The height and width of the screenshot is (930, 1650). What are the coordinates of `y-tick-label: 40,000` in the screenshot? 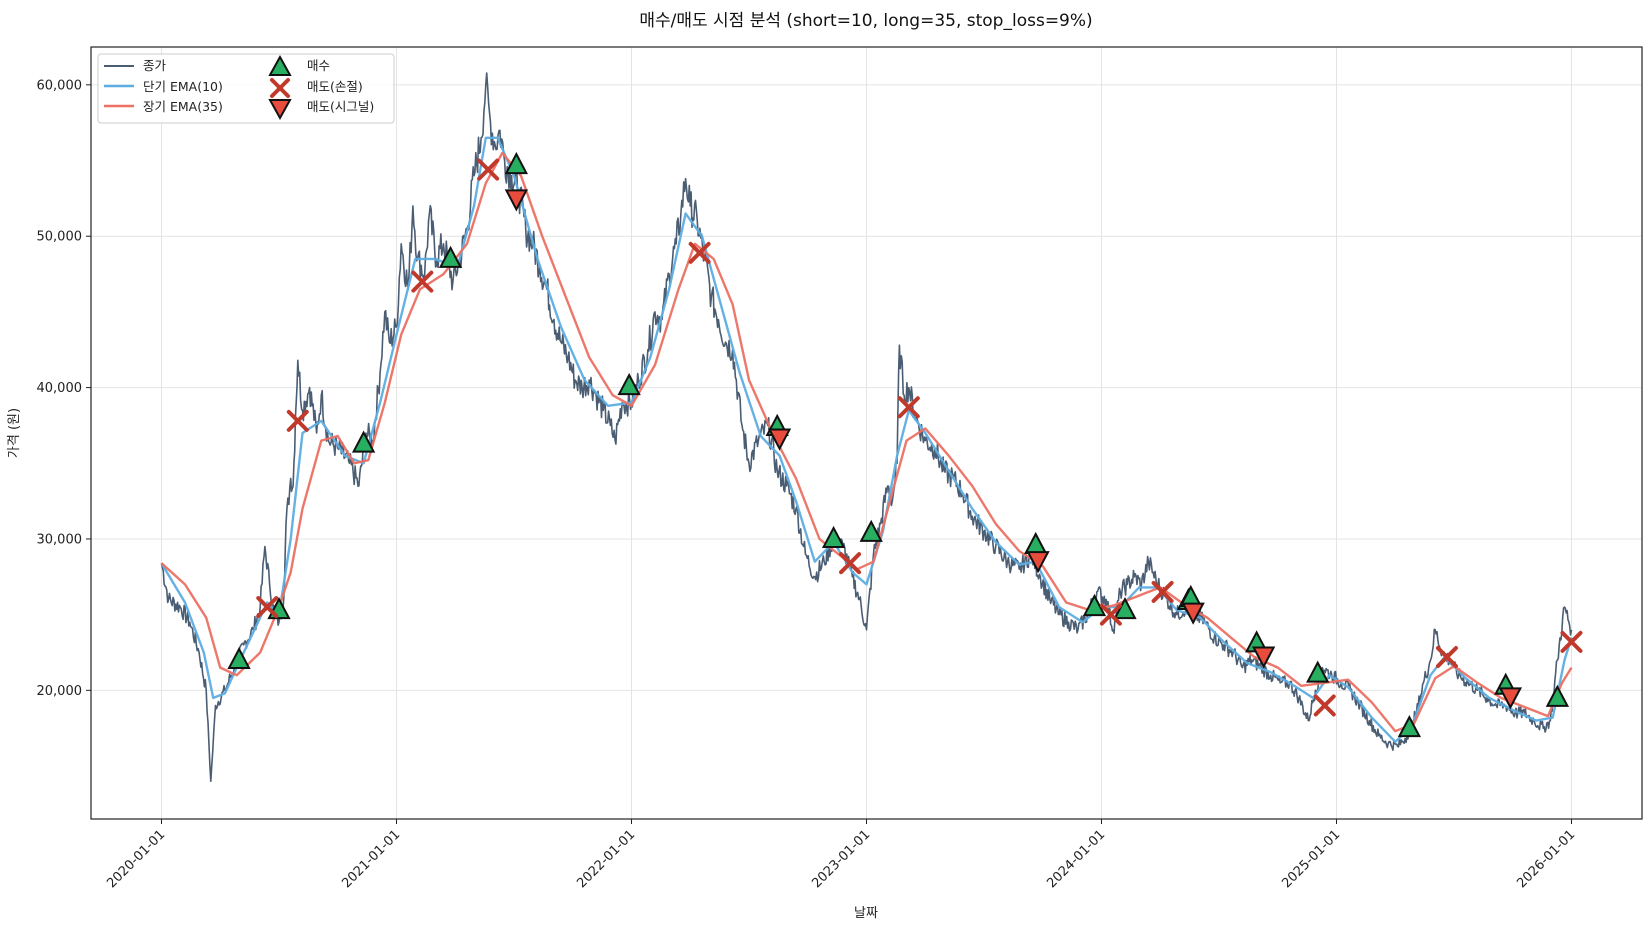 It's located at (60, 388).